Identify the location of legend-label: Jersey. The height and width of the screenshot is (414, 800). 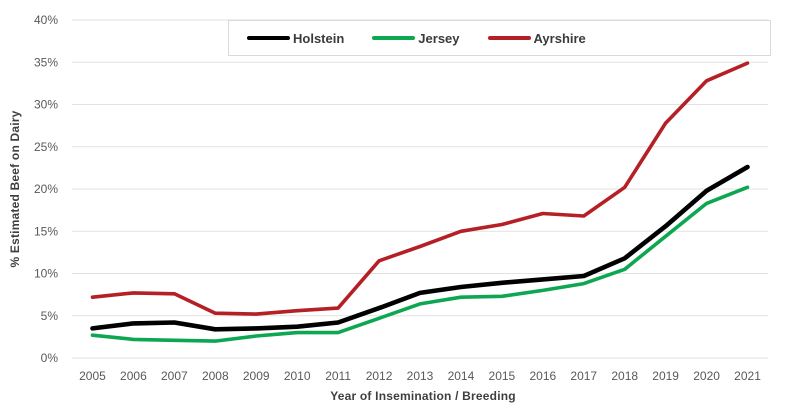
(439, 38).